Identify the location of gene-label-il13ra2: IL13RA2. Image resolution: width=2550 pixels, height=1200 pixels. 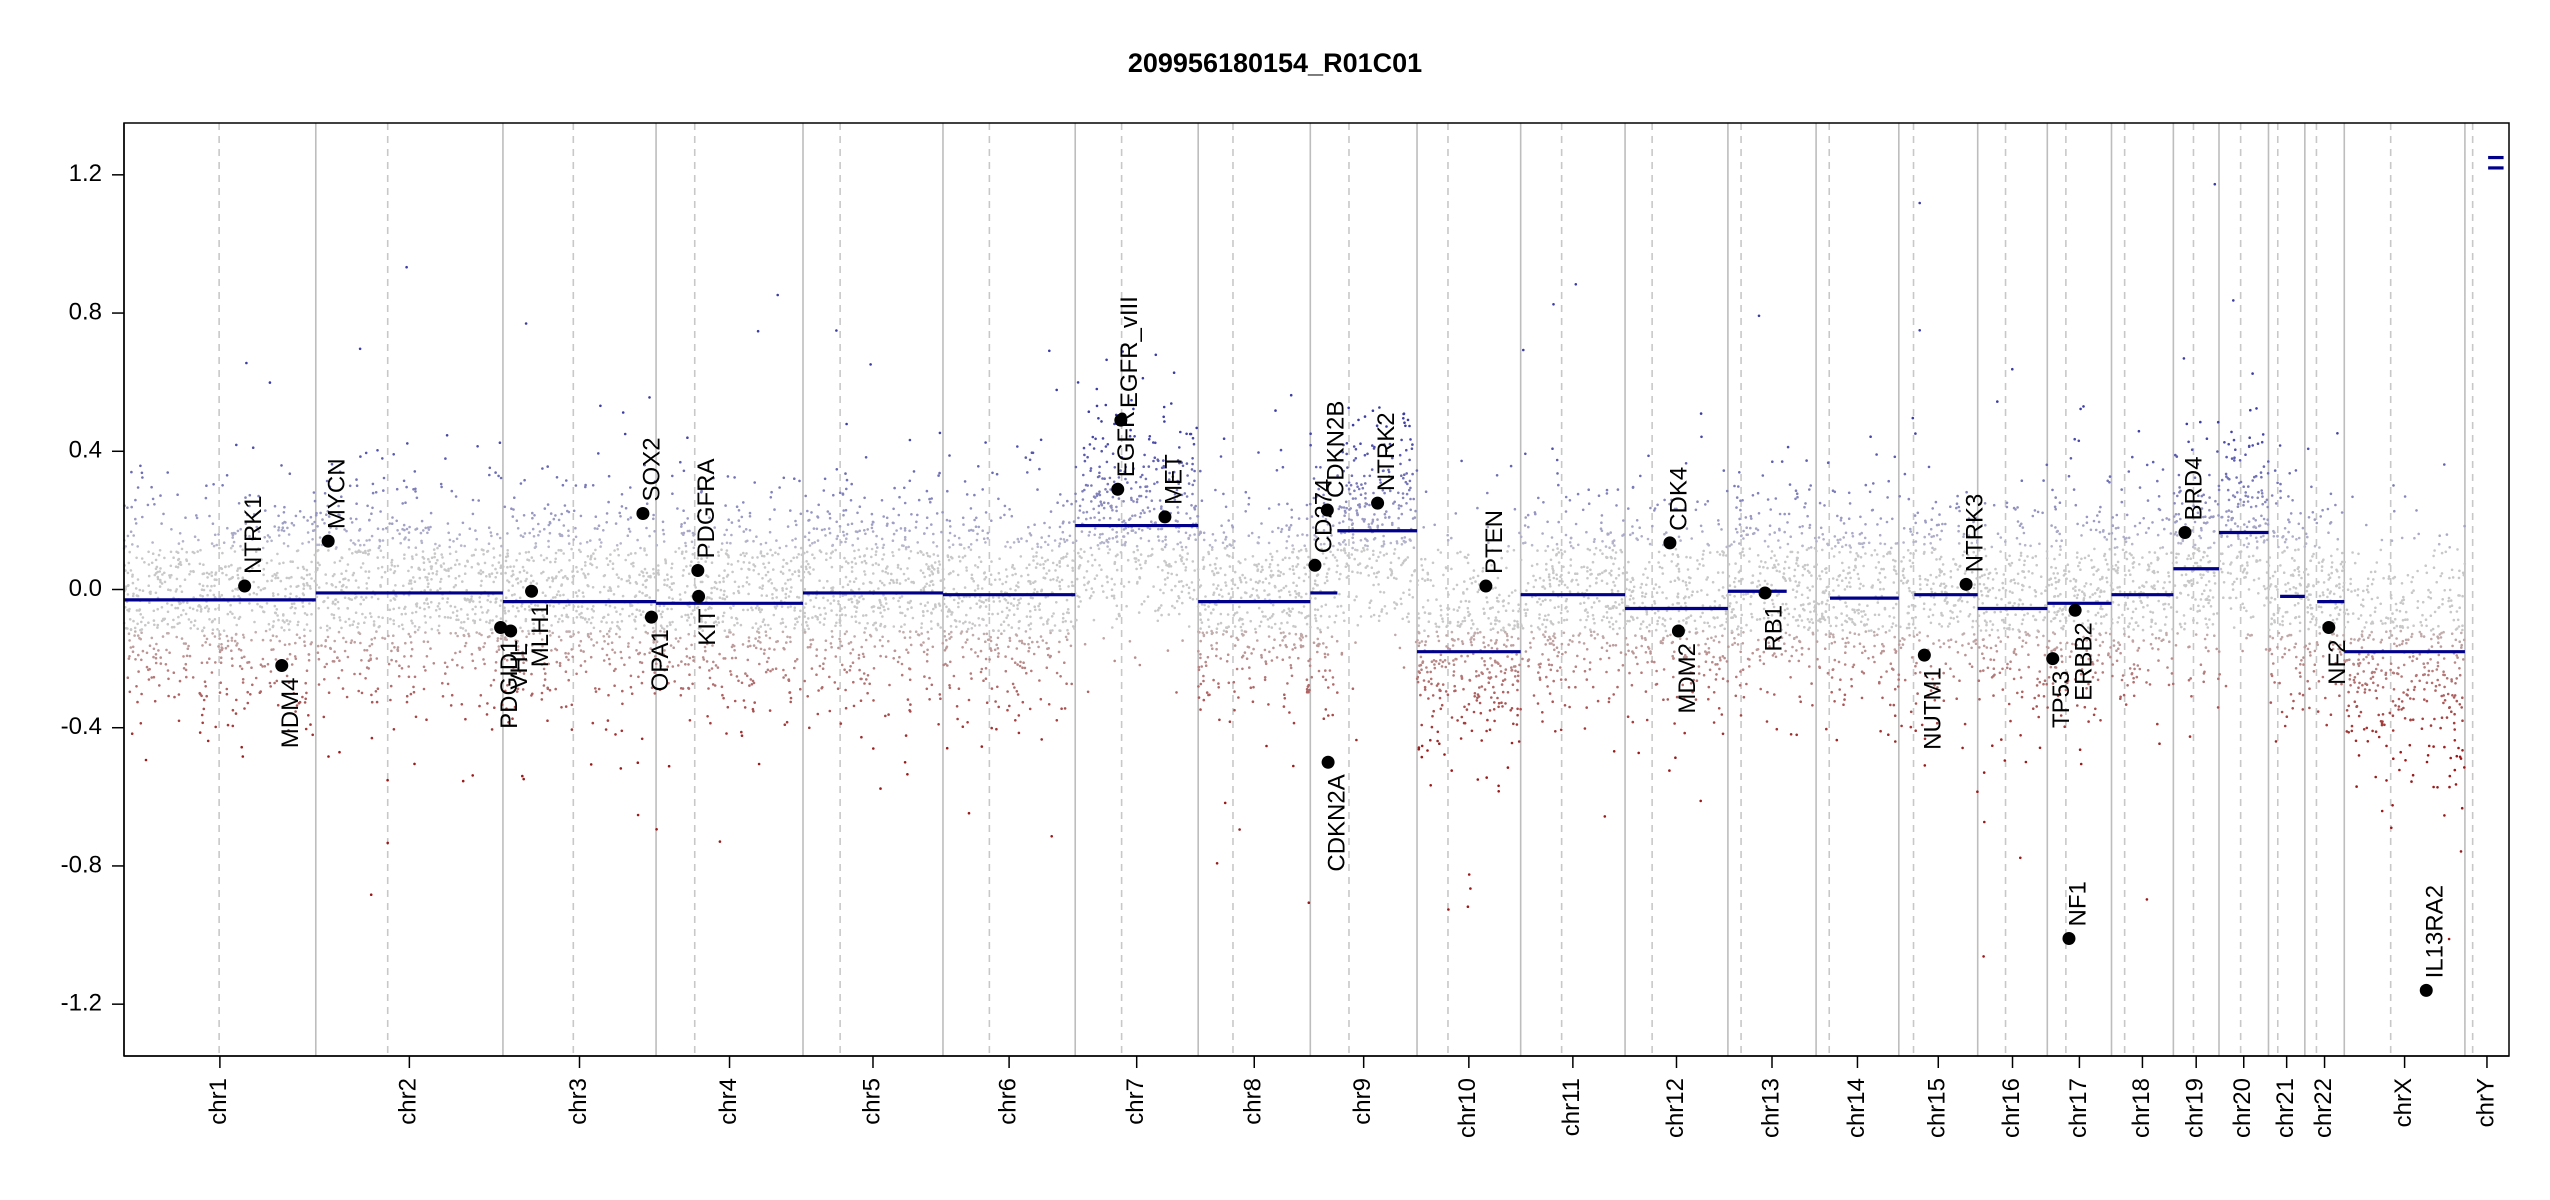
(2435, 931).